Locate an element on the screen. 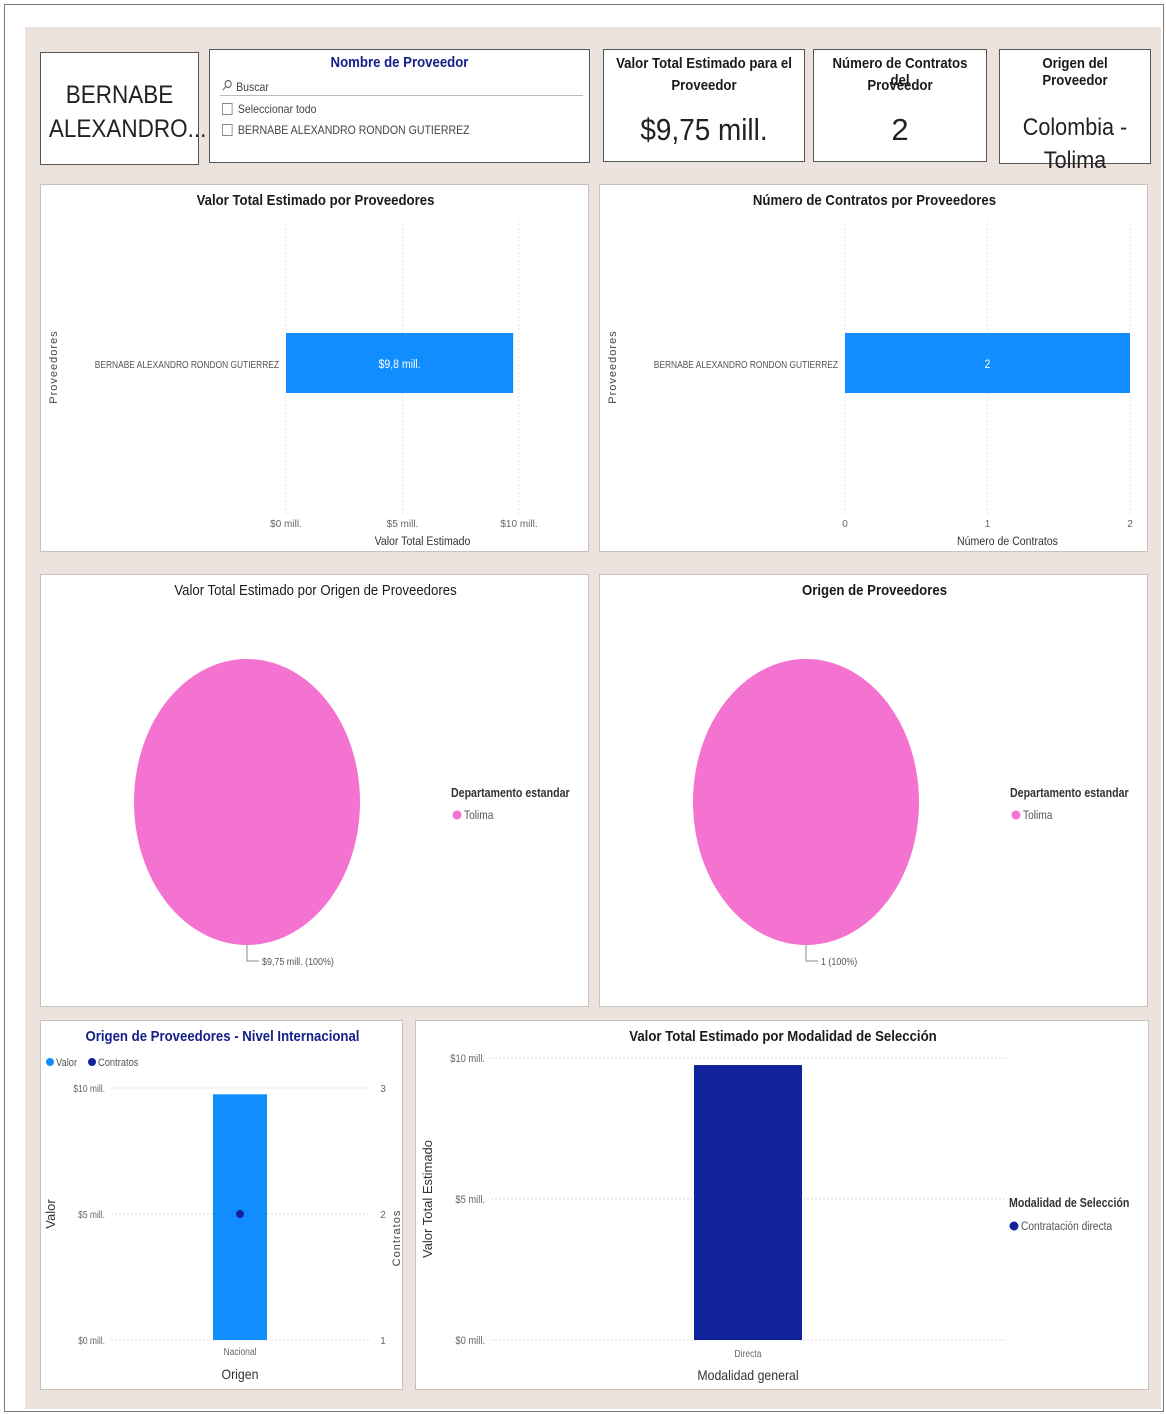 This screenshot has height=1414, width=1166. kpi-origin-line1: Colombia - is located at coordinates (1075, 127).